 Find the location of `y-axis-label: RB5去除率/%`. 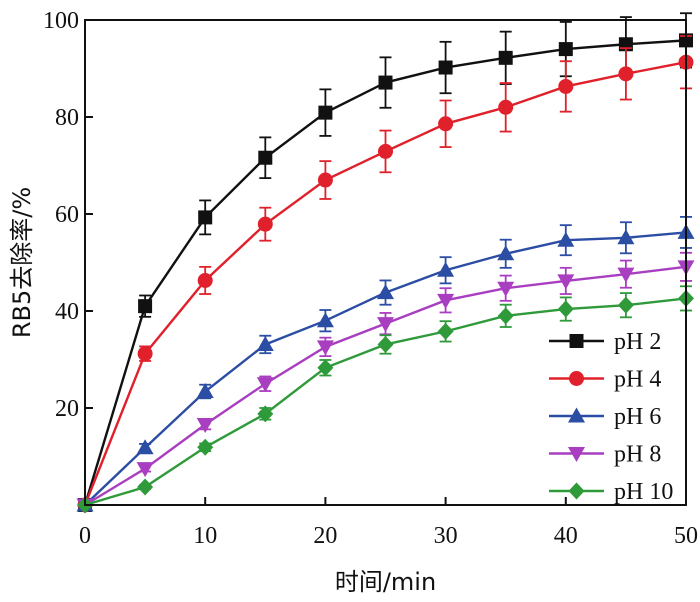

y-axis-label: RB5去除率/% is located at coordinates (22, 262).